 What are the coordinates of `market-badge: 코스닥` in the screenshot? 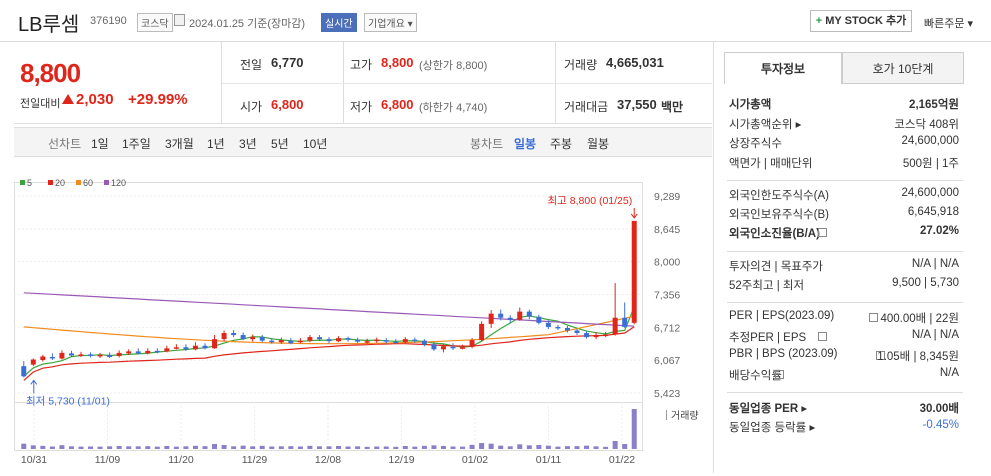 It's located at (155, 22).